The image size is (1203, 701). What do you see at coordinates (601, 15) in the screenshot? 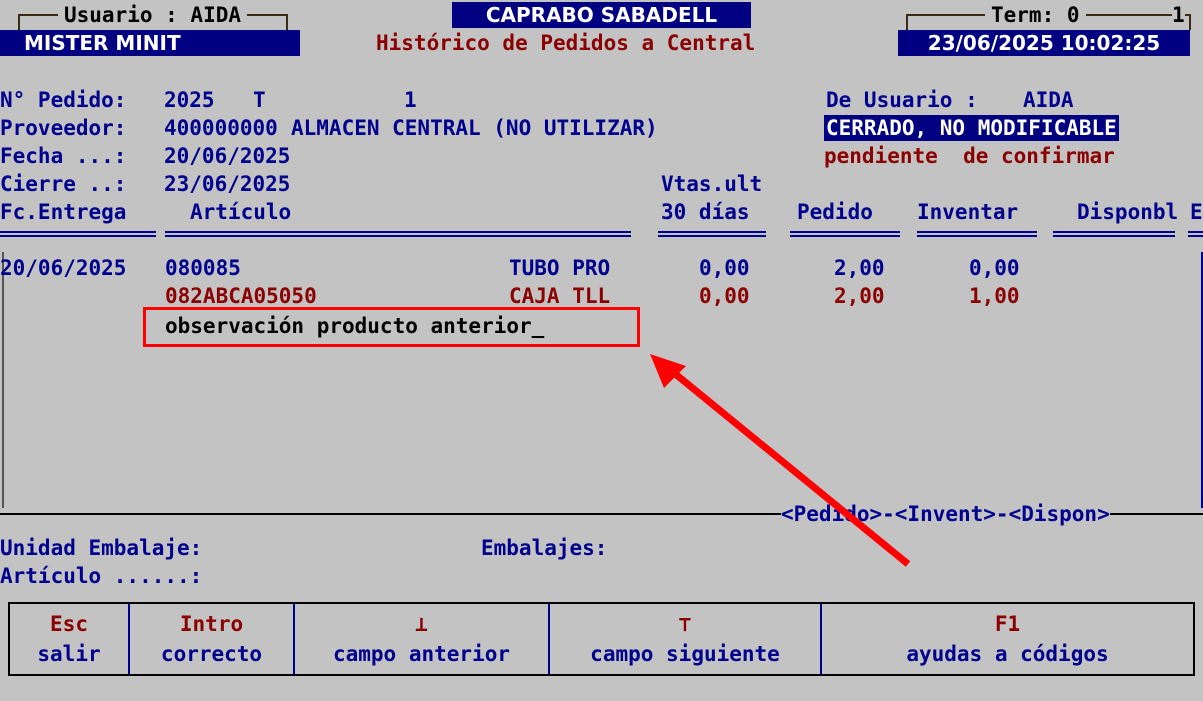
I see `store-badge: CAPRABO SABADELL` at bounding box center [601, 15].